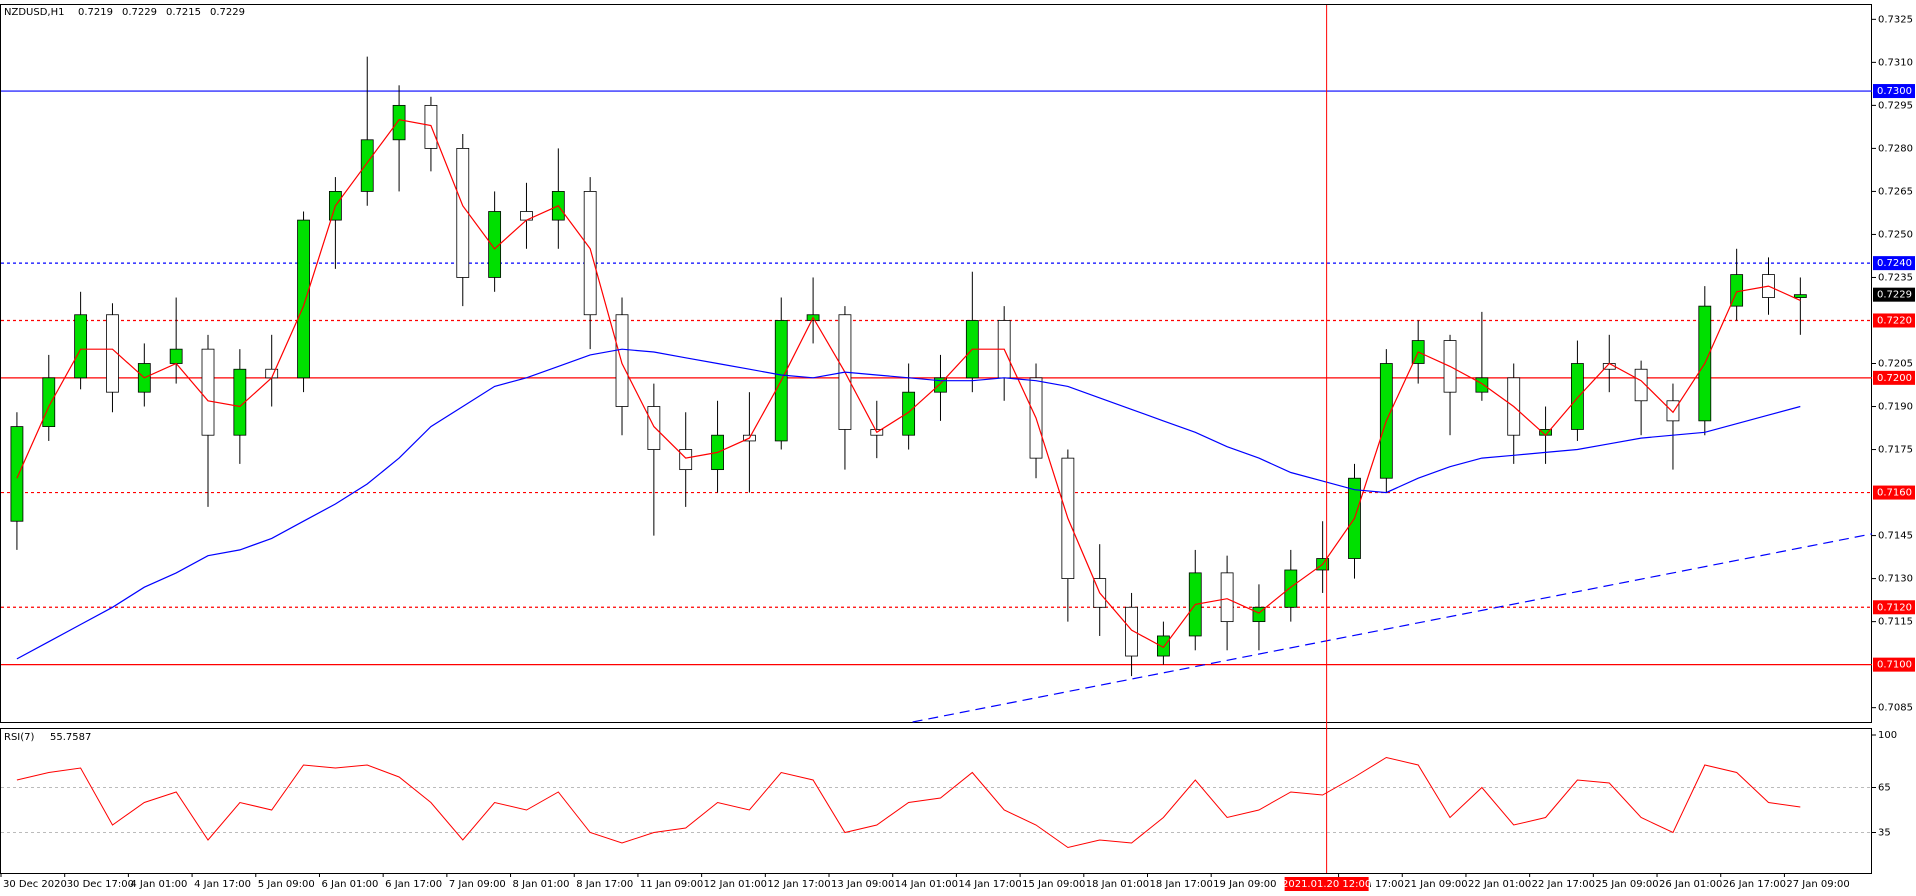  I want to click on x-tick-label: 6 Jan 17:00, so click(413, 884).